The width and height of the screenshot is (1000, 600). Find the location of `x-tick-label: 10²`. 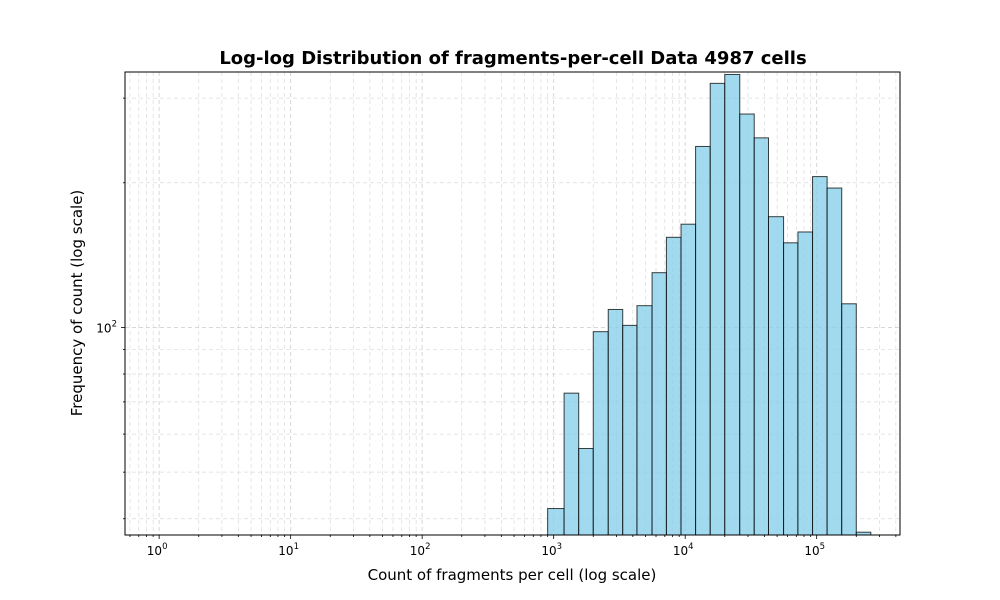

x-tick-label: 10² is located at coordinates (420, 550).